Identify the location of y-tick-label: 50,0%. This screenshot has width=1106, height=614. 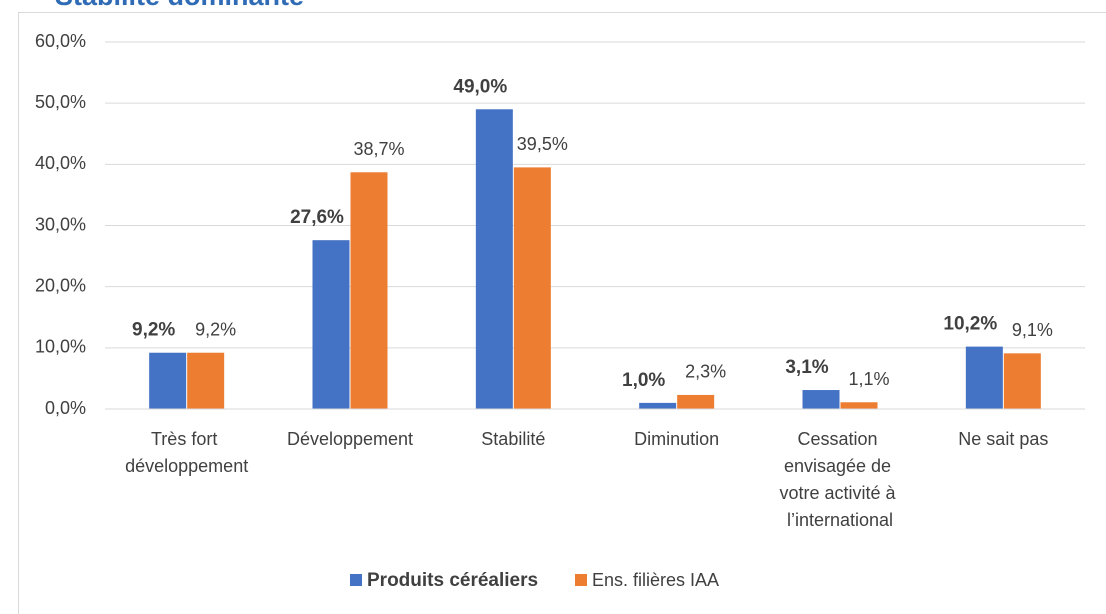
(60, 102).